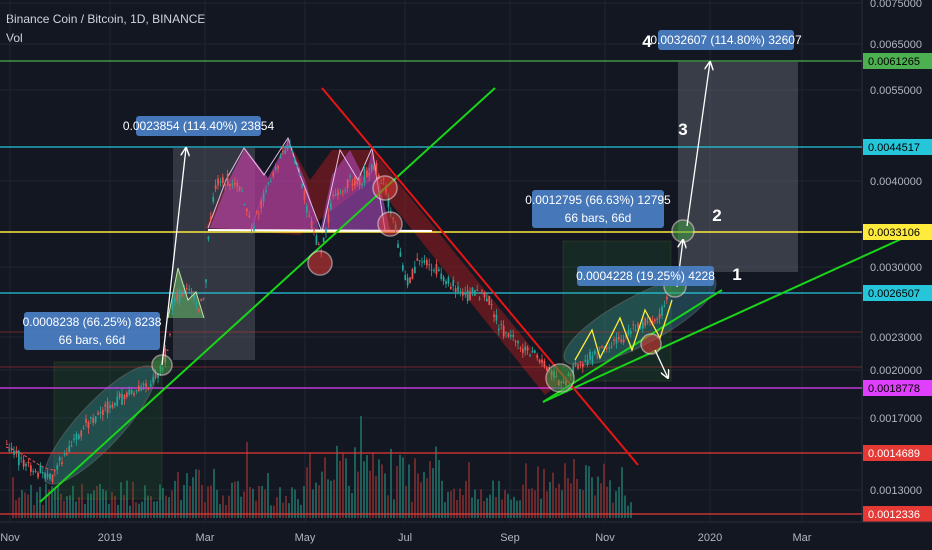 Image resolution: width=932 pixels, height=550 pixels. I want to click on x-tick-label: Mar, so click(802, 538).